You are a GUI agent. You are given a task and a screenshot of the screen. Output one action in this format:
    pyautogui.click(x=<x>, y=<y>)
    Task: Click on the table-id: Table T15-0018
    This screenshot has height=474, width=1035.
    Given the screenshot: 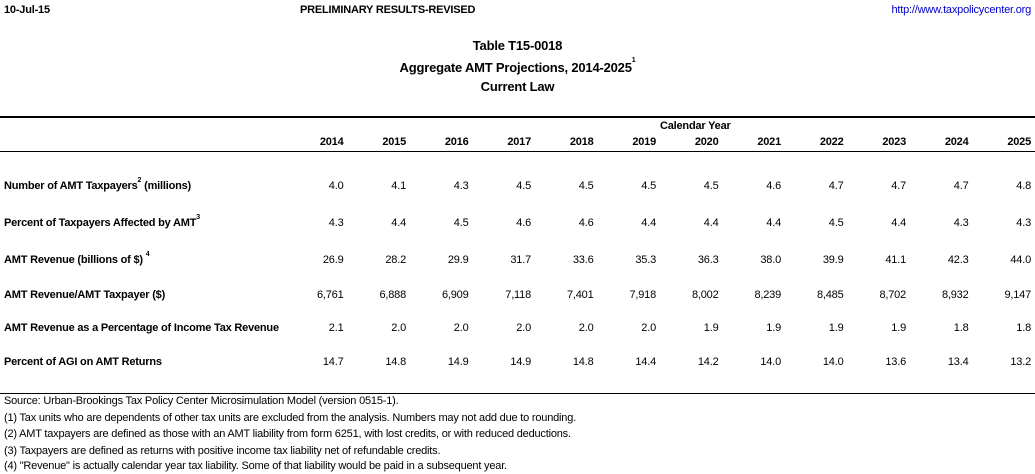 What is the action you would take?
    pyautogui.click(x=517, y=45)
    